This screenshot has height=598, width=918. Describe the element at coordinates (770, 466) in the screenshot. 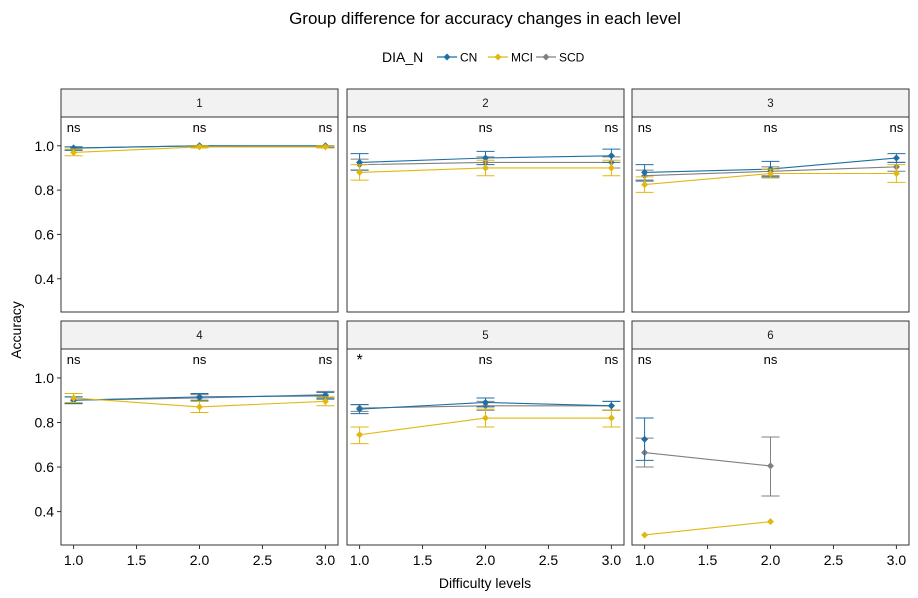

I see `data-point-scd` at that location.